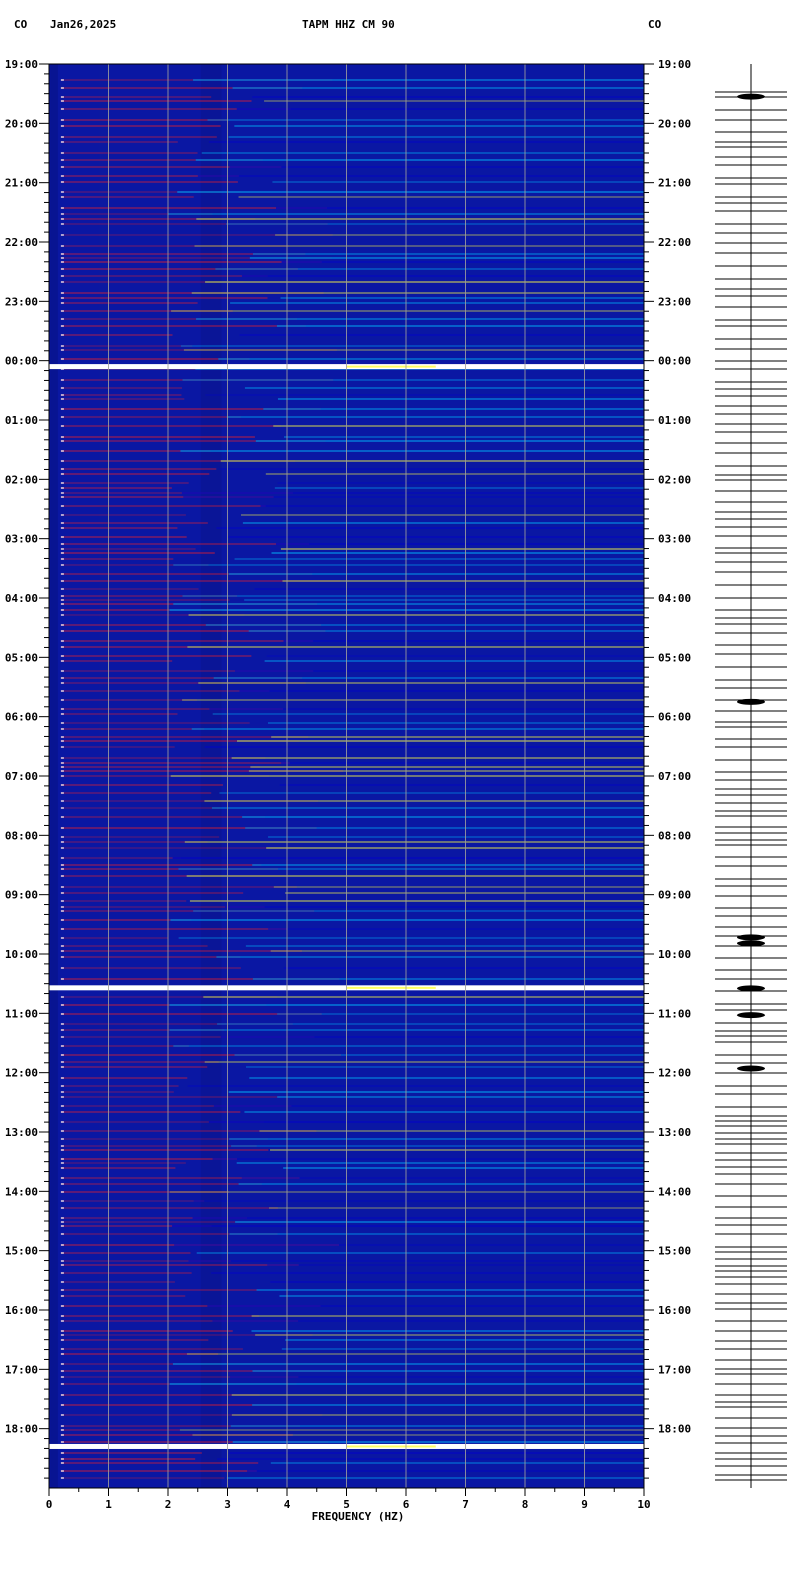 The width and height of the screenshot is (802, 1584). What do you see at coordinates (655, 24) in the screenshot?
I see `network-code-right: CO` at bounding box center [655, 24].